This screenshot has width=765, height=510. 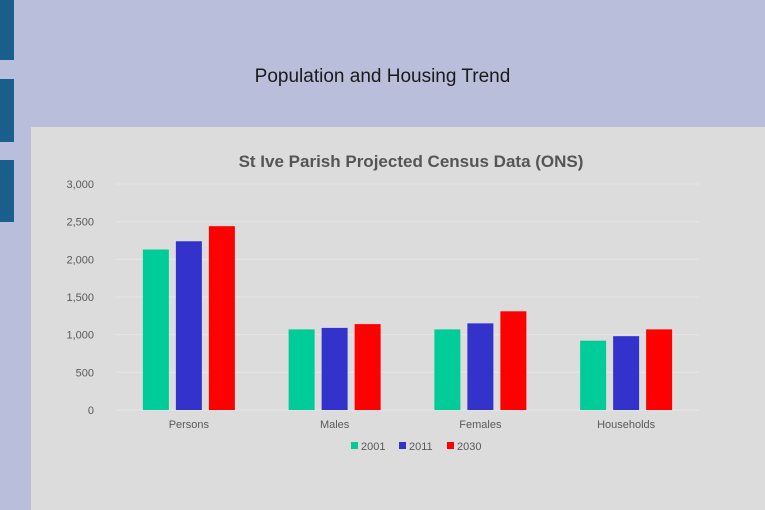 What do you see at coordinates (447, 369) in the screenshot?
I see `bar-females-2001` at bounding box center [447, 369].